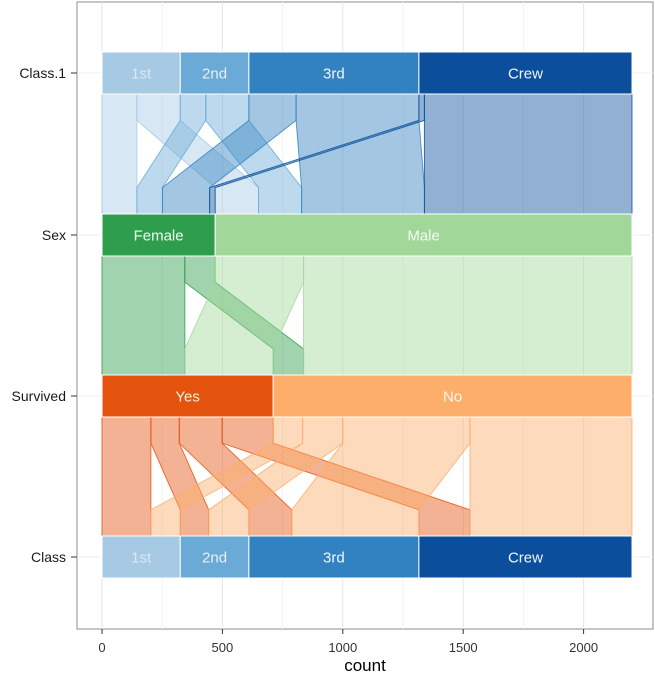 This screenshot has height=683, width=655. What do you see at coordinates (342, 647) in the screenshot?
I see `x-tick-label: 1000` at bounding box center [342, 647].